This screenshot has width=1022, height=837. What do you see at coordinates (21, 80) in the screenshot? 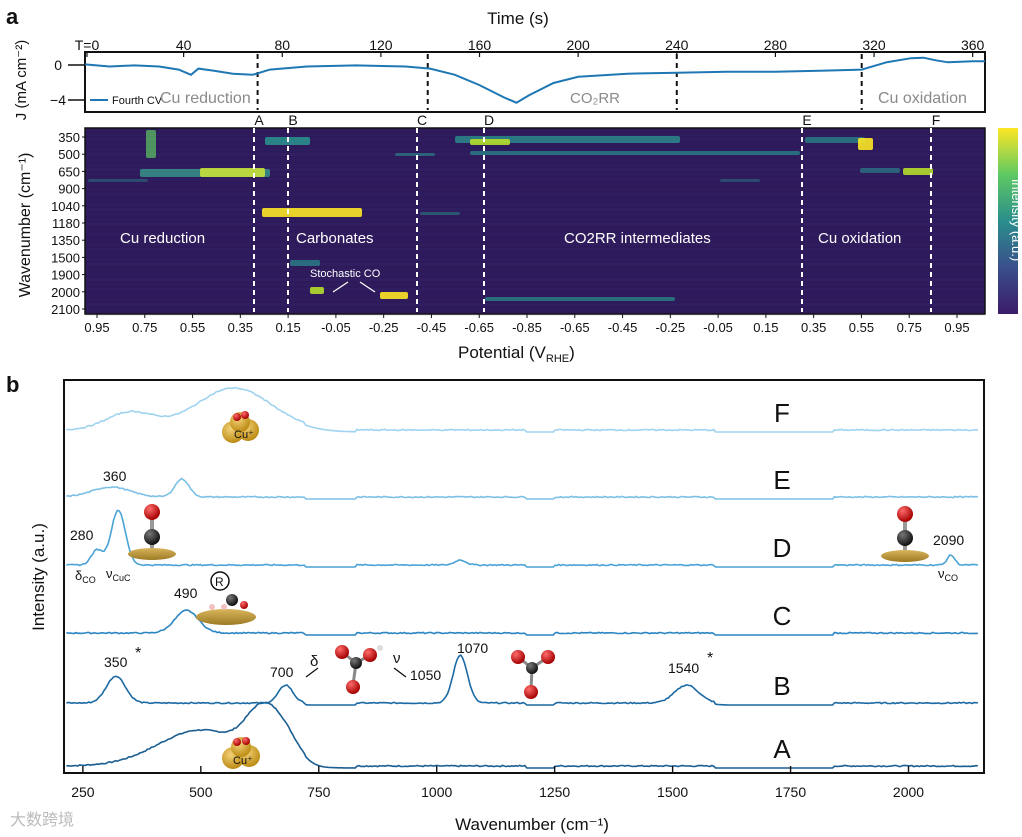
I see `cv-y-axis-title: J (mA cm⁻²)` at bounding box center [21, 80].